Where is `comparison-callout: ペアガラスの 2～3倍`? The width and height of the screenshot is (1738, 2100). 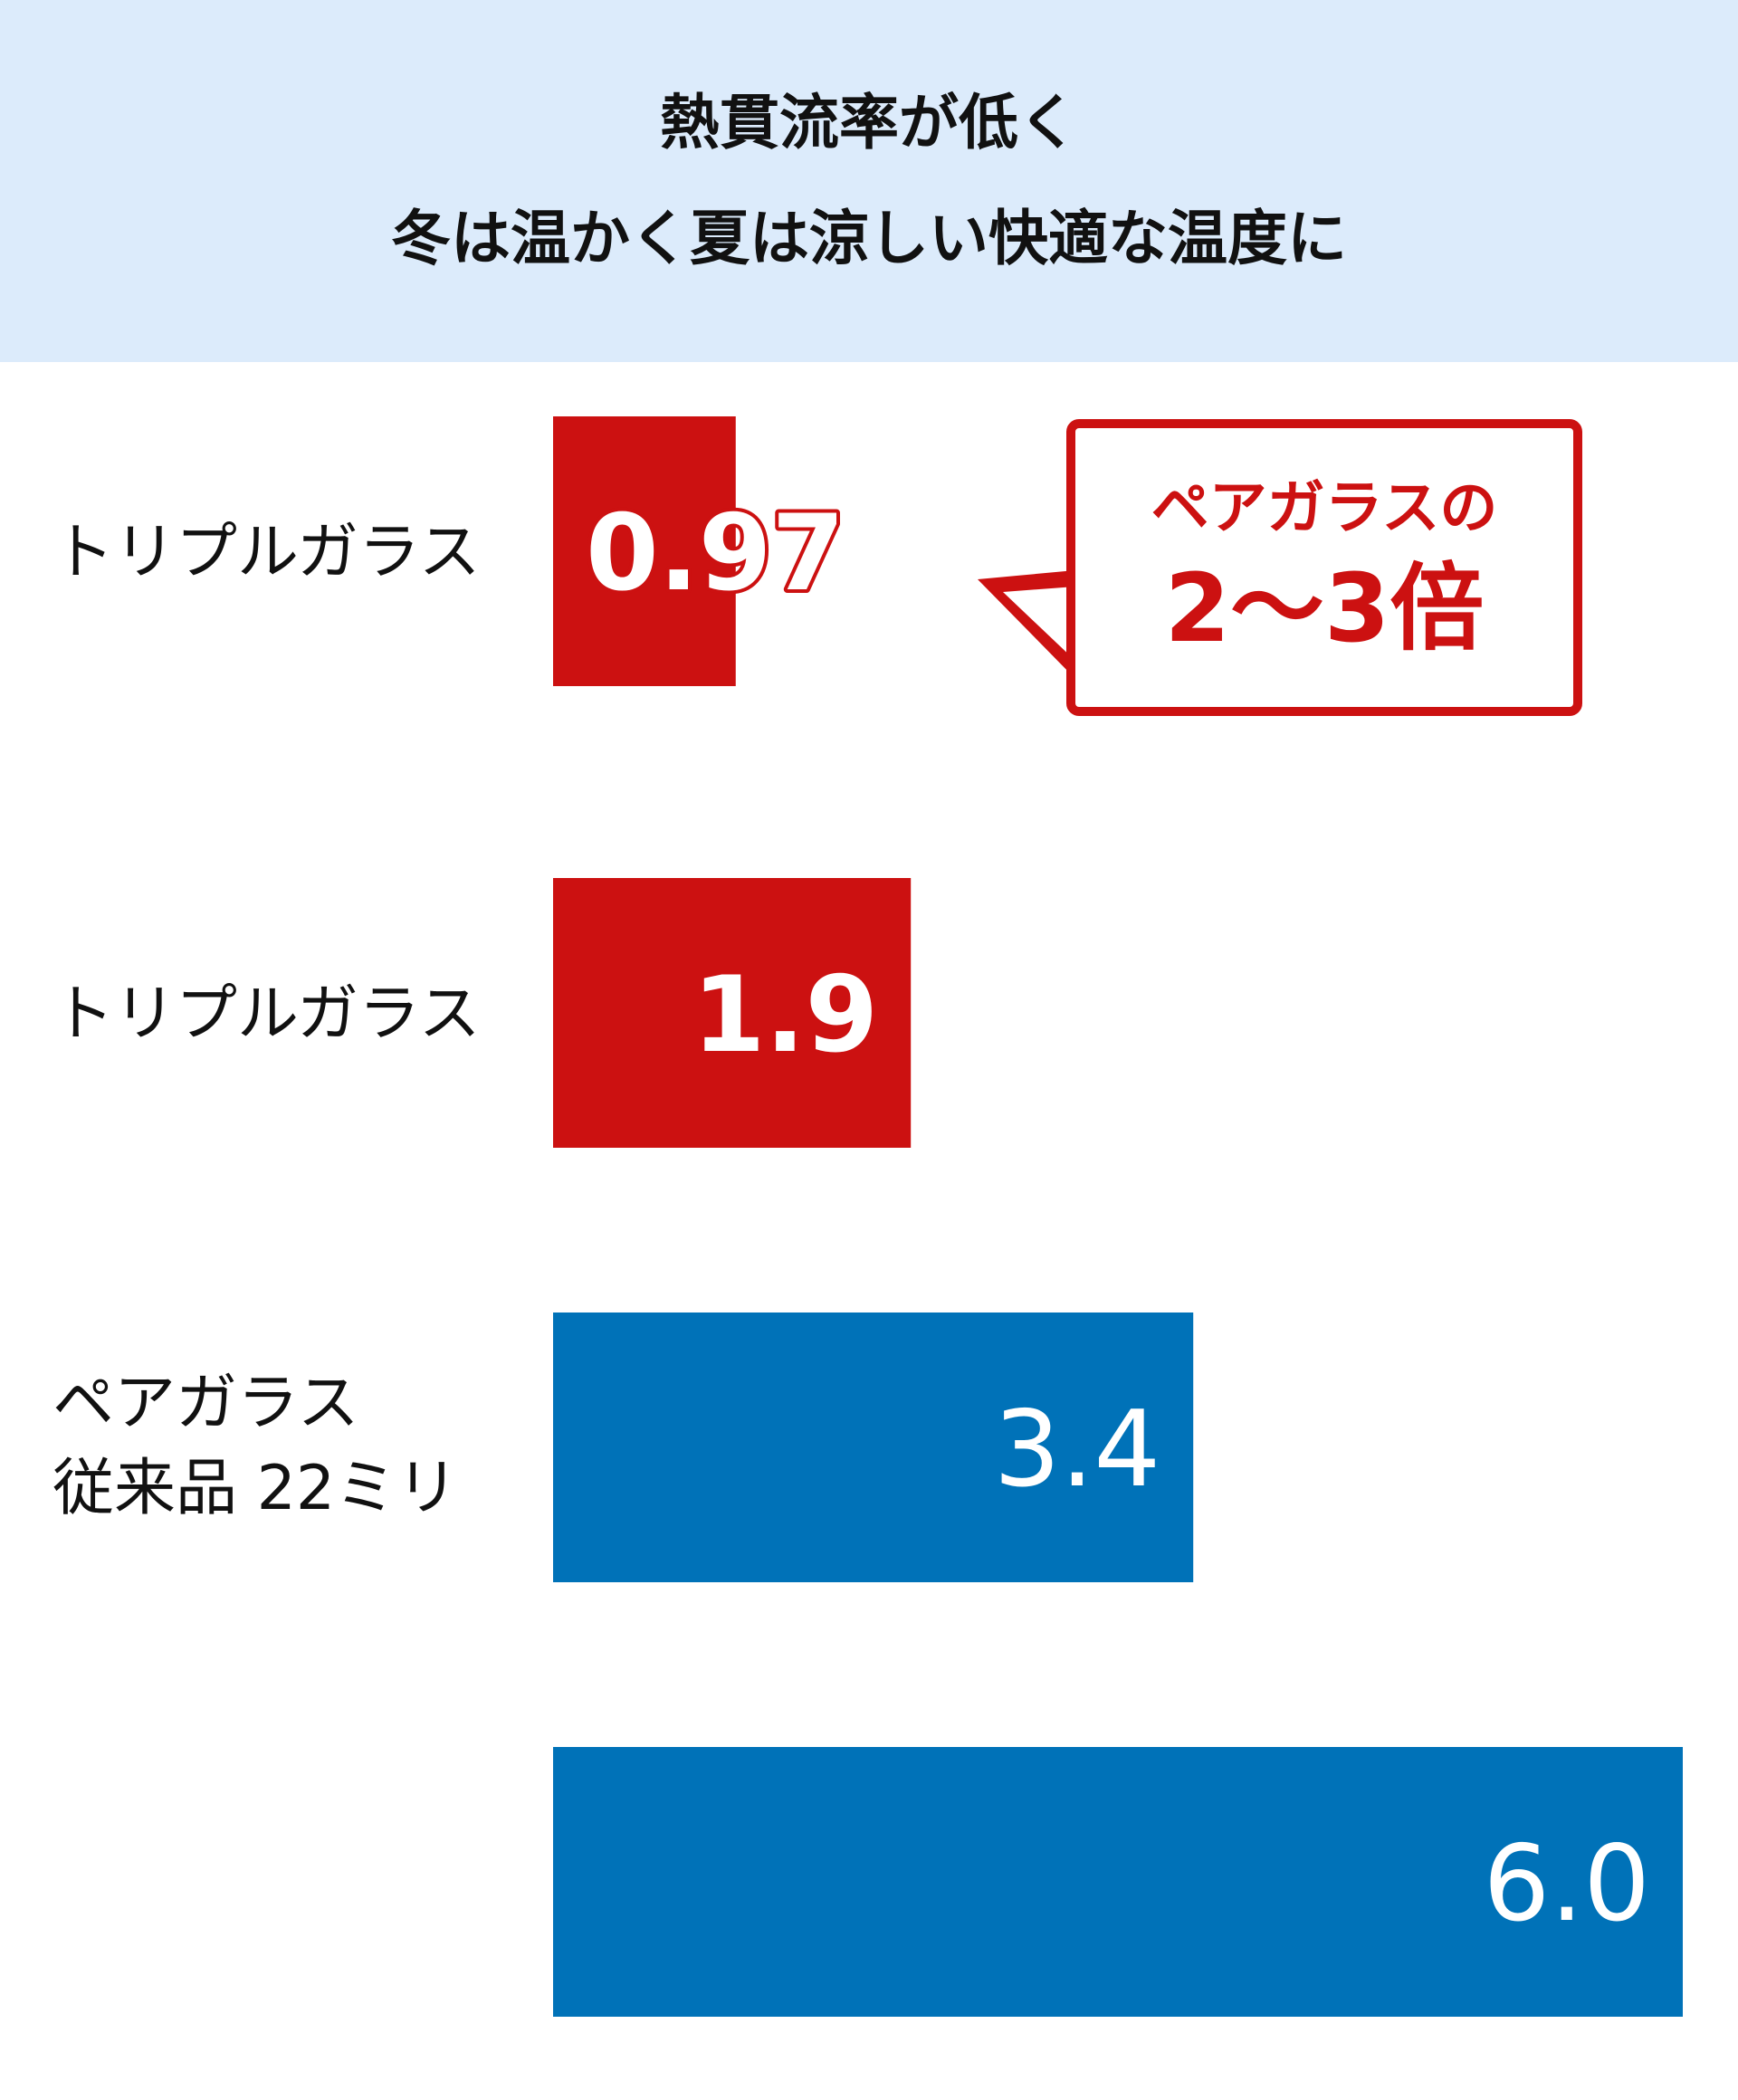 comparison-callout: ペアガラスの 2～3倍 is located at coordinates (1324, 567).